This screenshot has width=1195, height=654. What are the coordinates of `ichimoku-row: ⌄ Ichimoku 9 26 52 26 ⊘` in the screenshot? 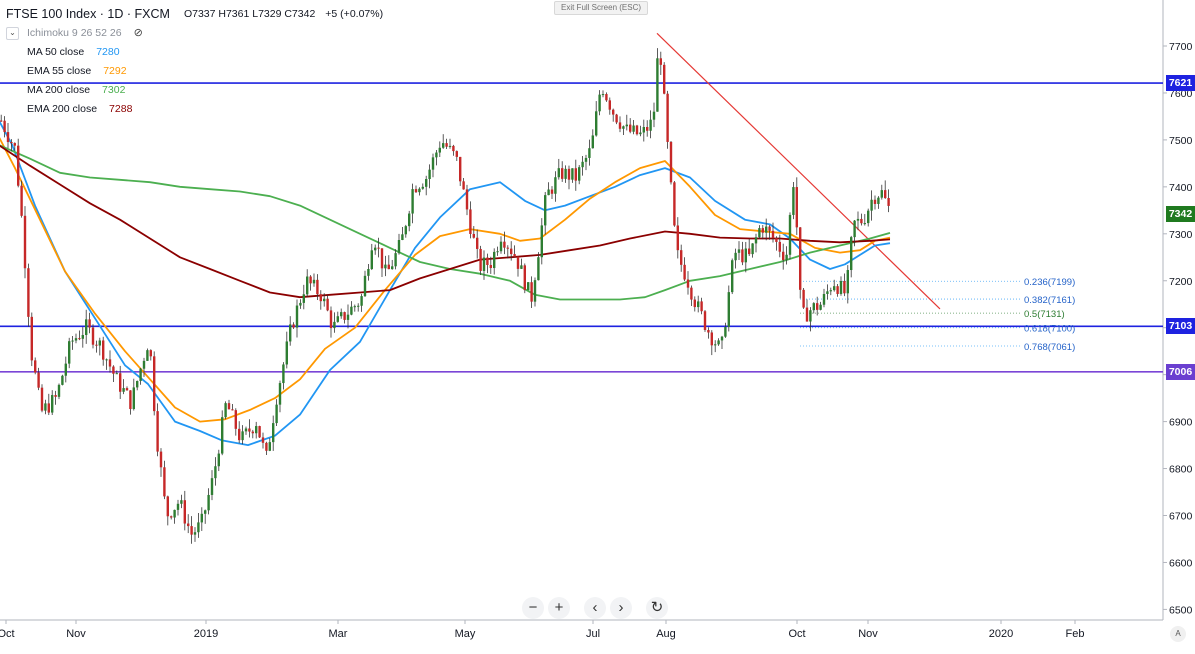 It's located at (194, 33).